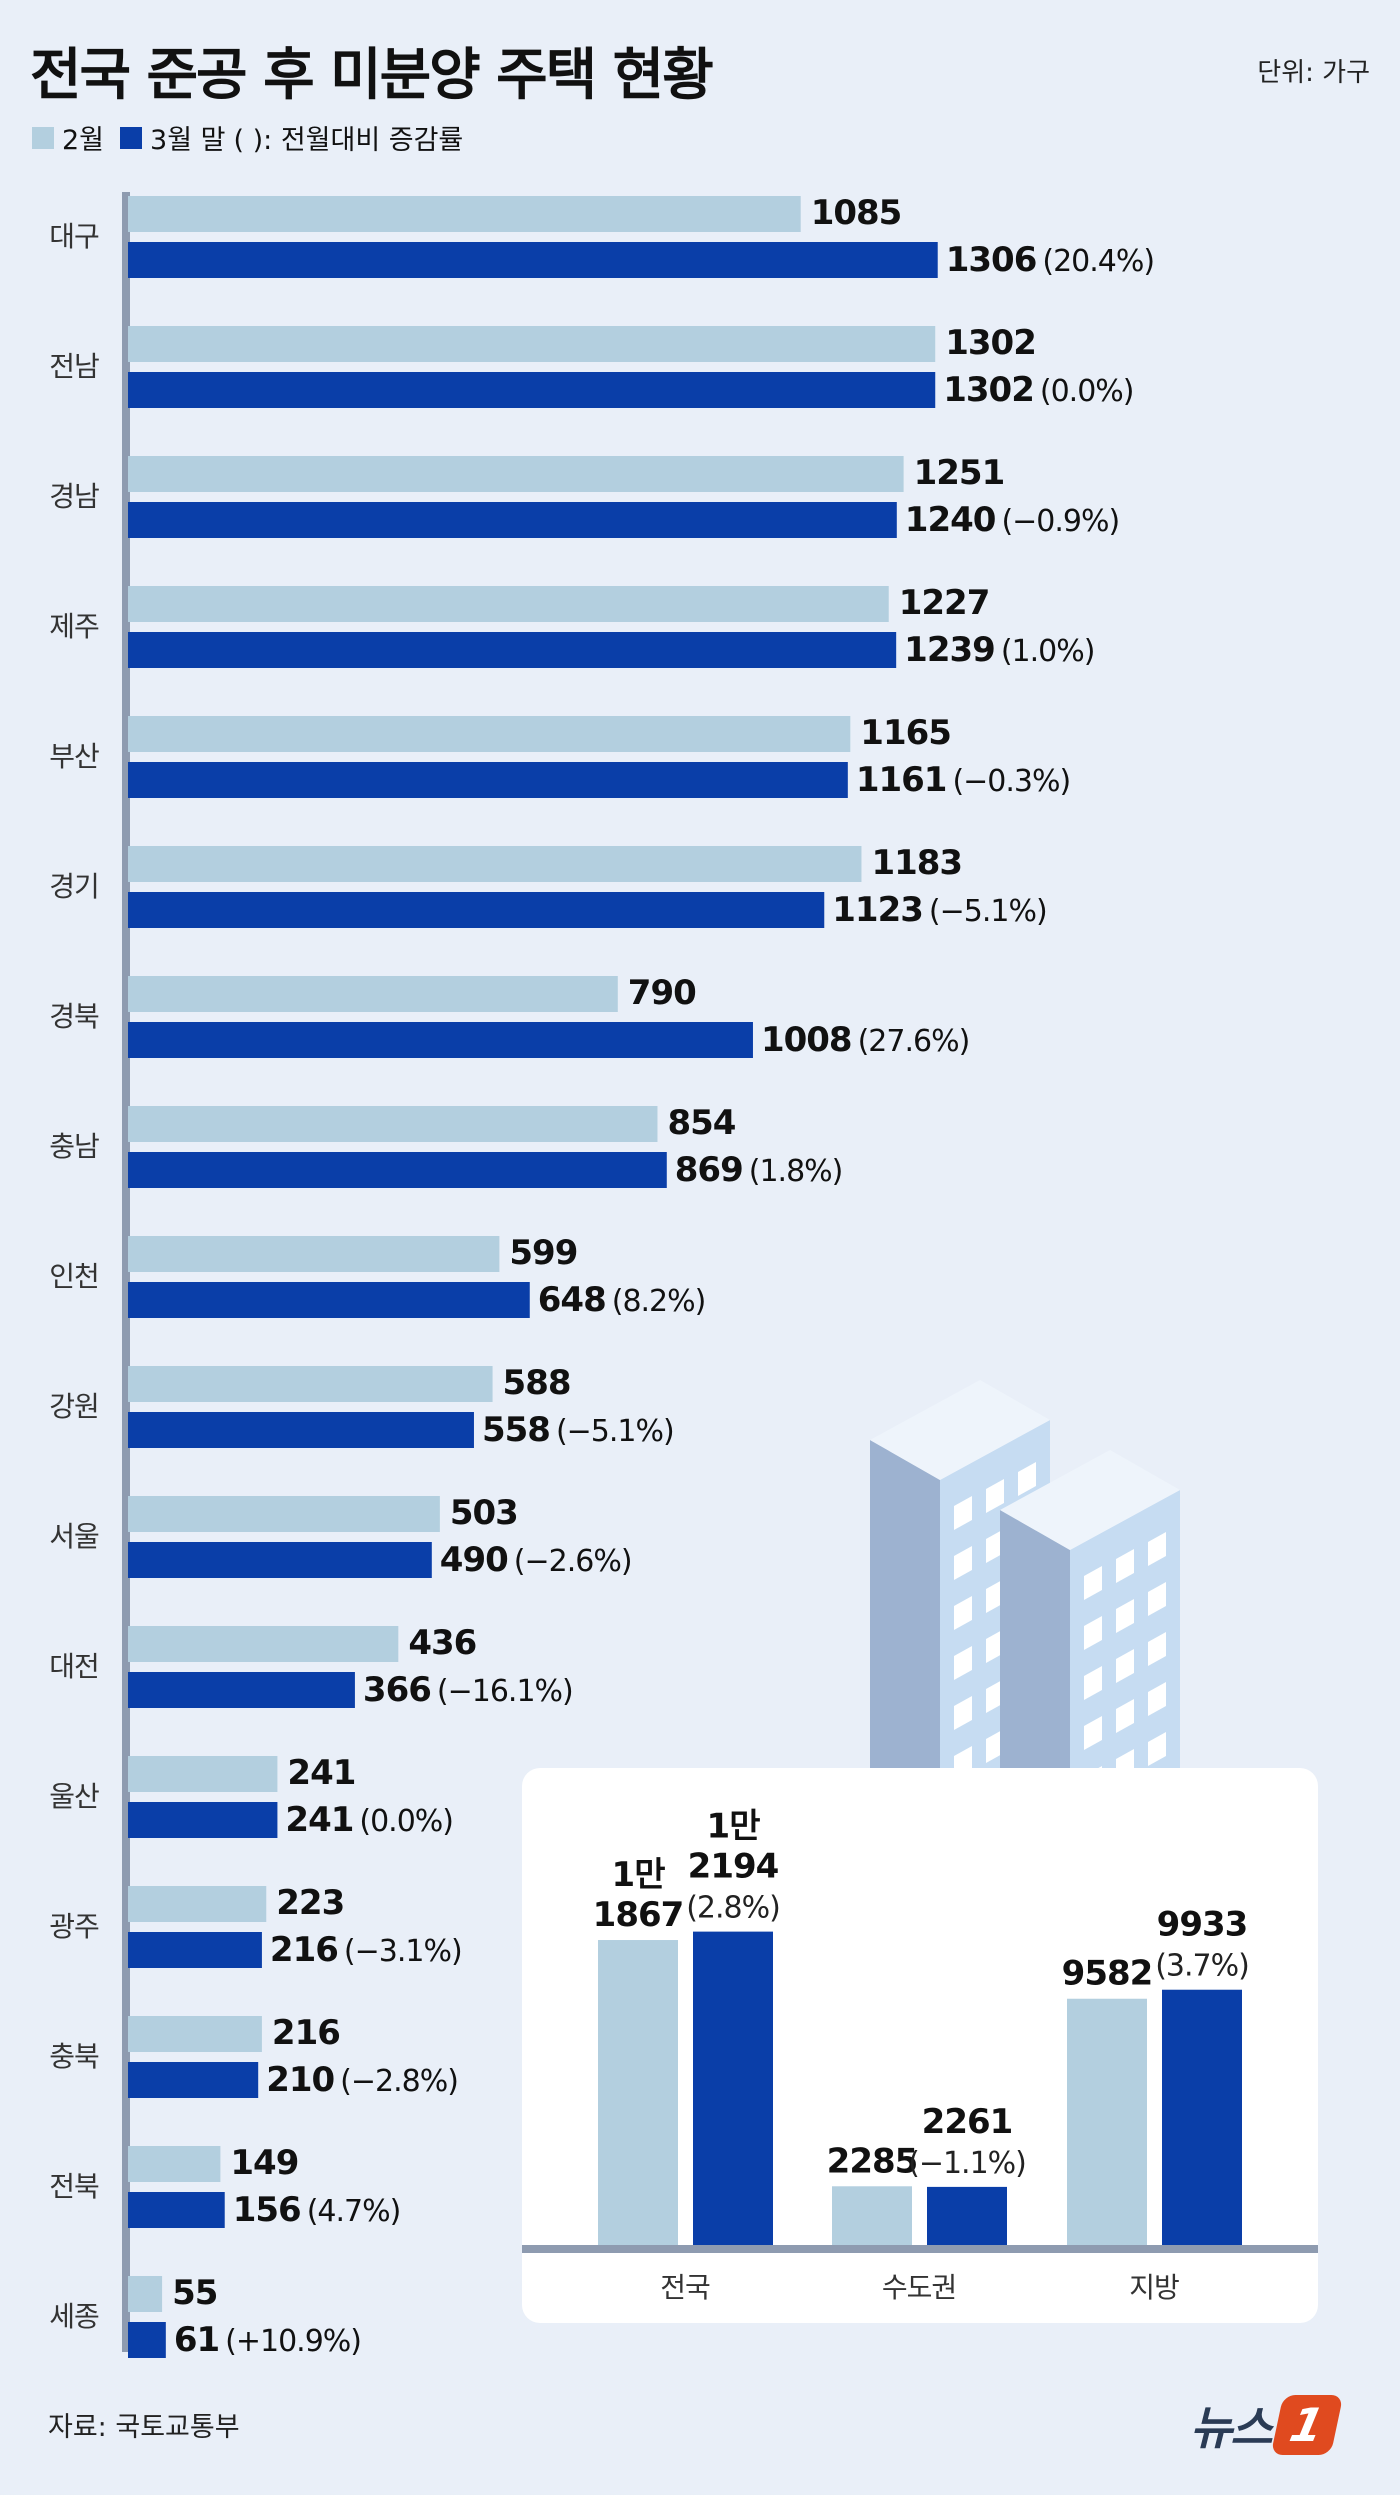  I want to click on logo-text: 뉴스, so click(1231, 2428).